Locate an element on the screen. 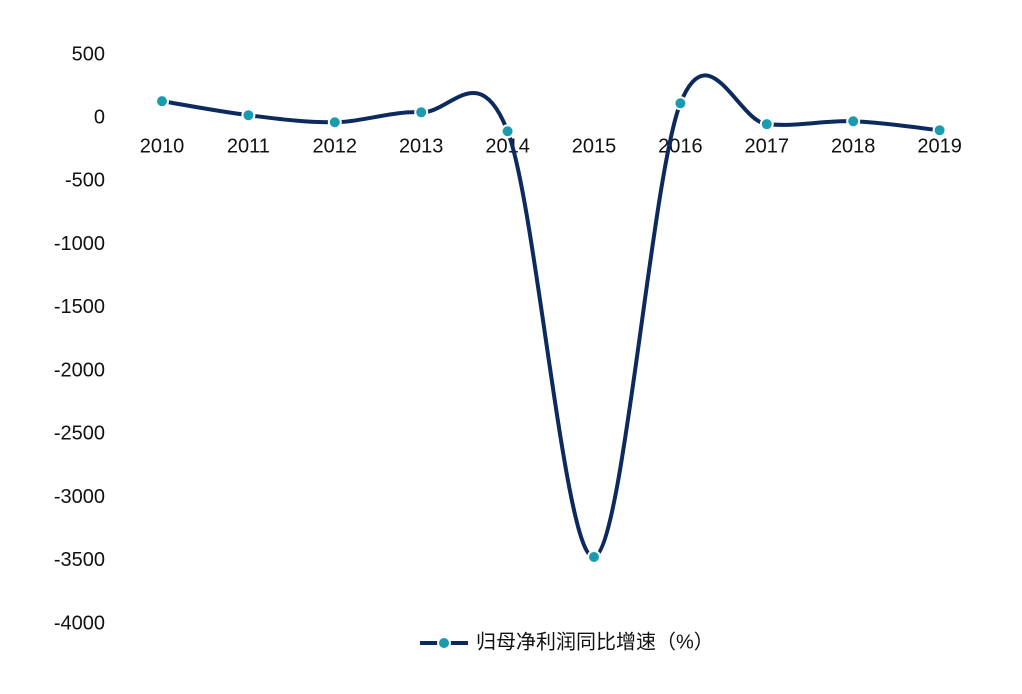  legend-label: 归母净利润同比增速（%） is located at coordinates (595, 641).